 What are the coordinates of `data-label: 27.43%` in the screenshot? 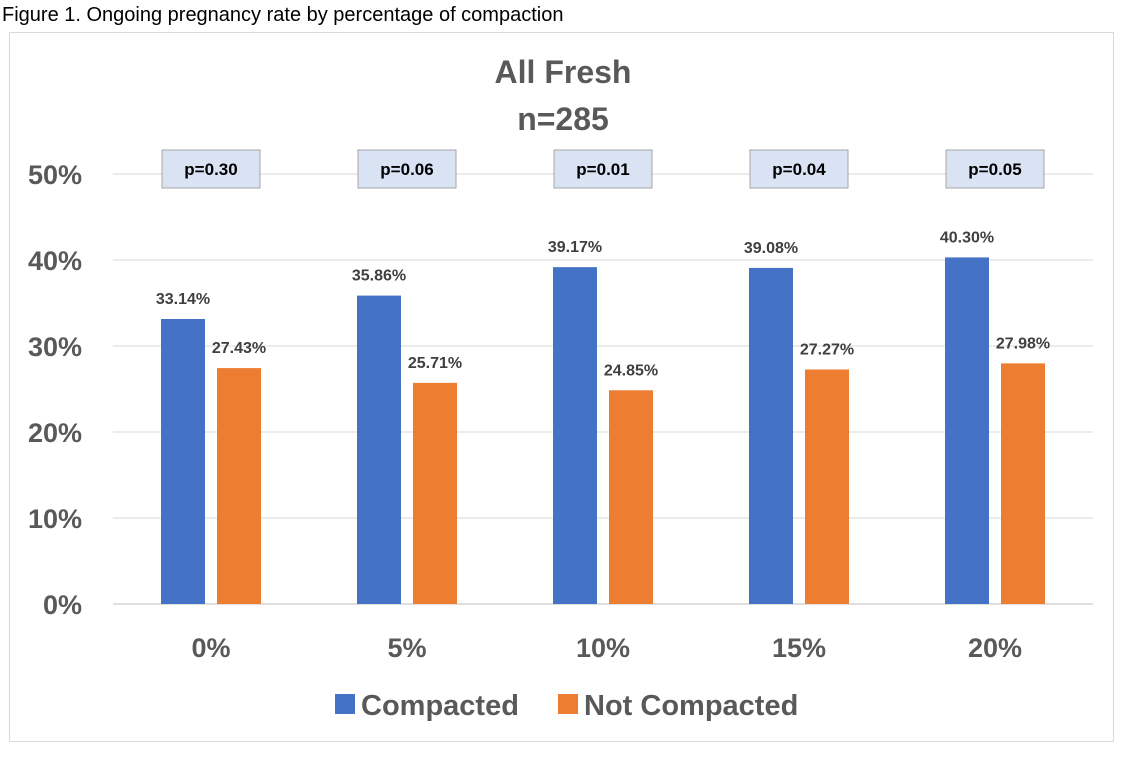 It's located at (239, 348).